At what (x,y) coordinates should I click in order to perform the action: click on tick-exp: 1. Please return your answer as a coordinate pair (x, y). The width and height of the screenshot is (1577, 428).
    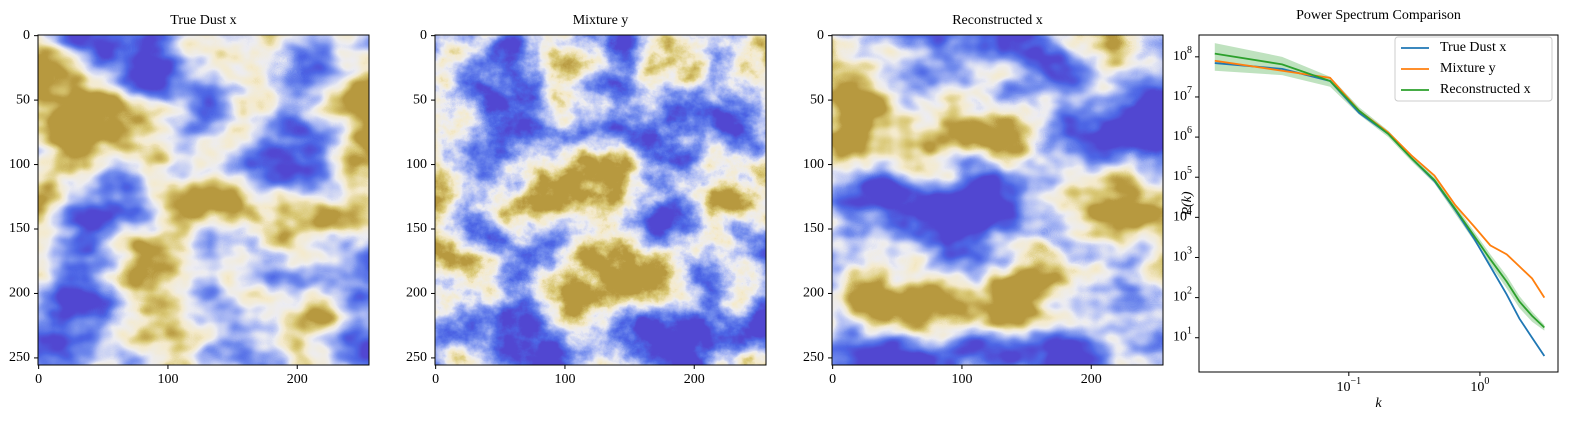
    Looking at the image, I should click on (1189, 331).